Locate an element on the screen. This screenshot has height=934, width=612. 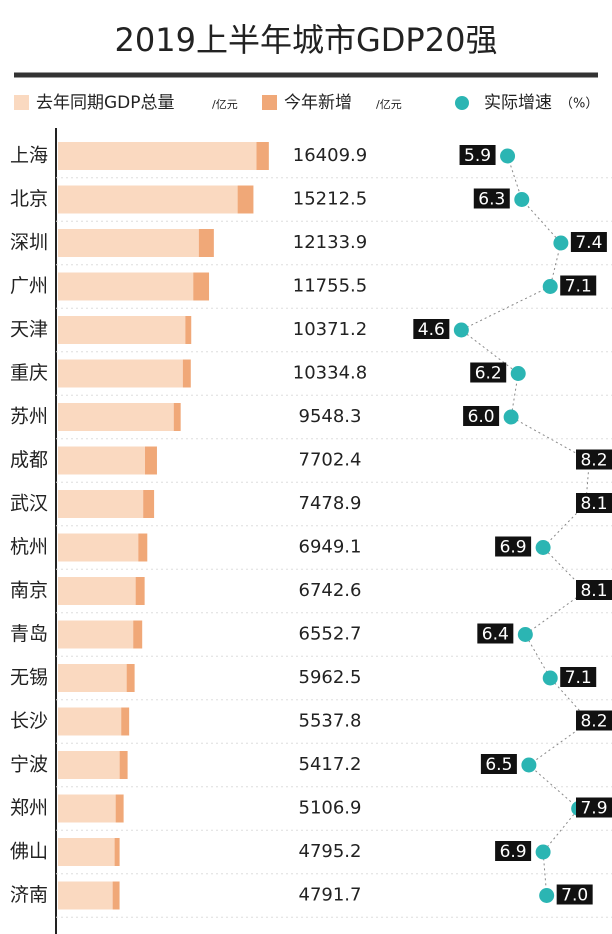
growth-label: 6.5 is located at coordinates (498, 765).